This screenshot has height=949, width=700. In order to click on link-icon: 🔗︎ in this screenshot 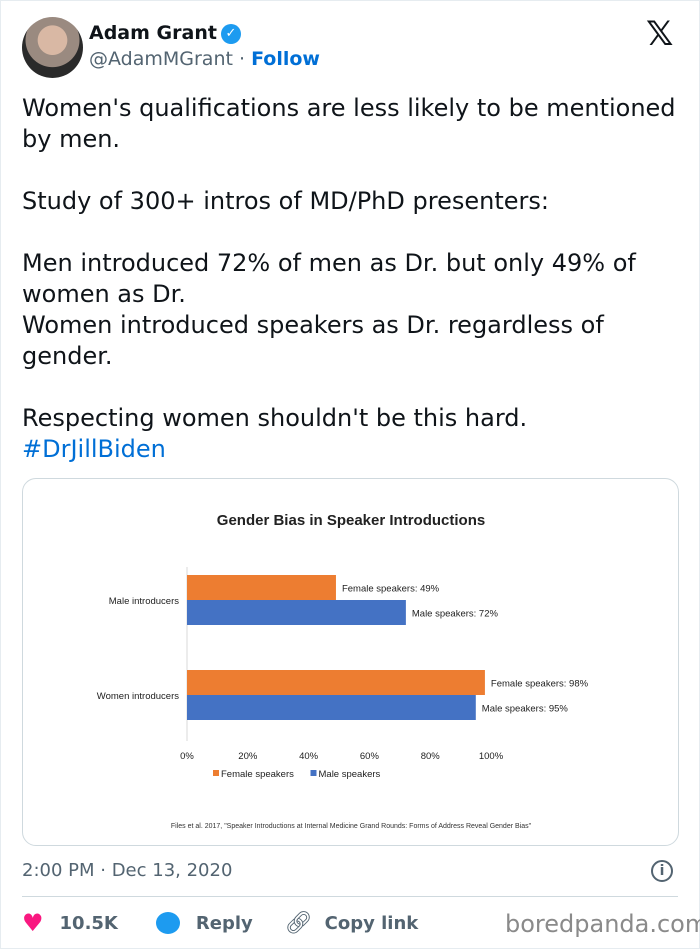, I will do `click(298, 923)`.